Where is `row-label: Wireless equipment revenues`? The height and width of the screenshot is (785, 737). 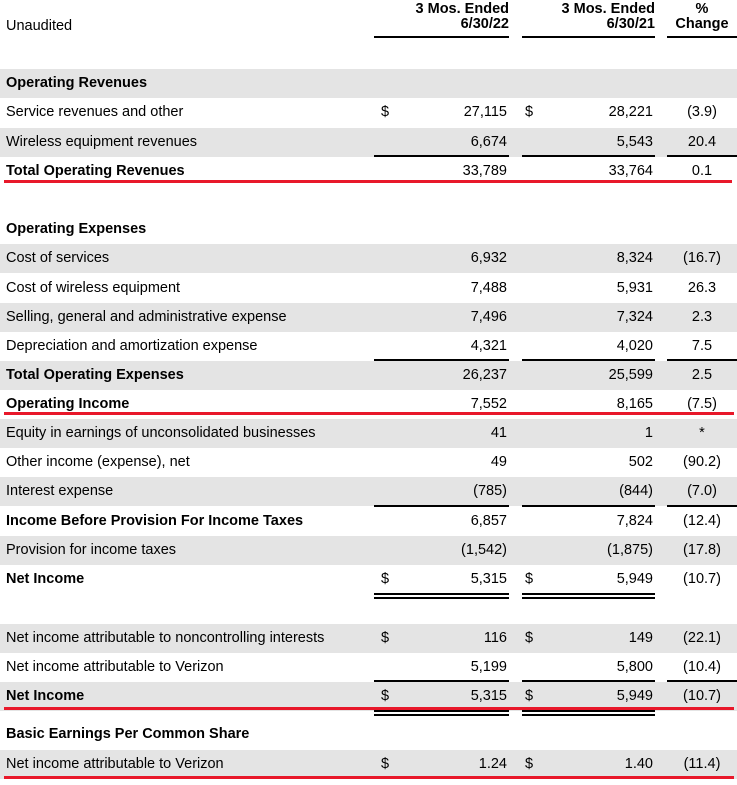 row-label: Wireless equipment revenues is located at coordinates (102, 142).